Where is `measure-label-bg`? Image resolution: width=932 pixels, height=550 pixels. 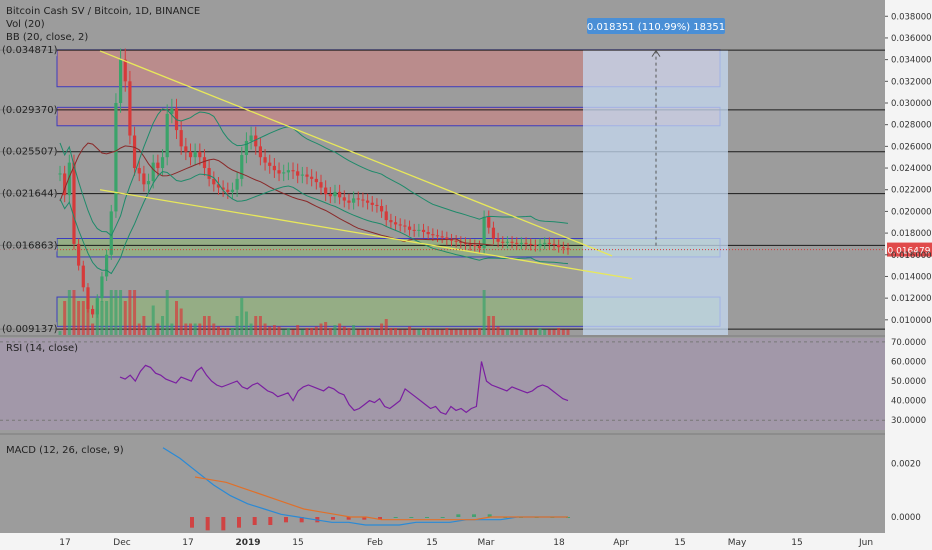 measure-label-bg is located at coordinates (656, 26).